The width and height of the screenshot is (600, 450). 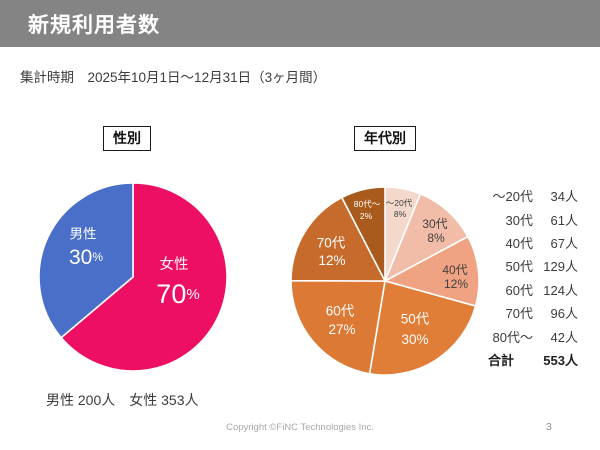 I want to click on age-slice-40代, so click(x=432, y=271).